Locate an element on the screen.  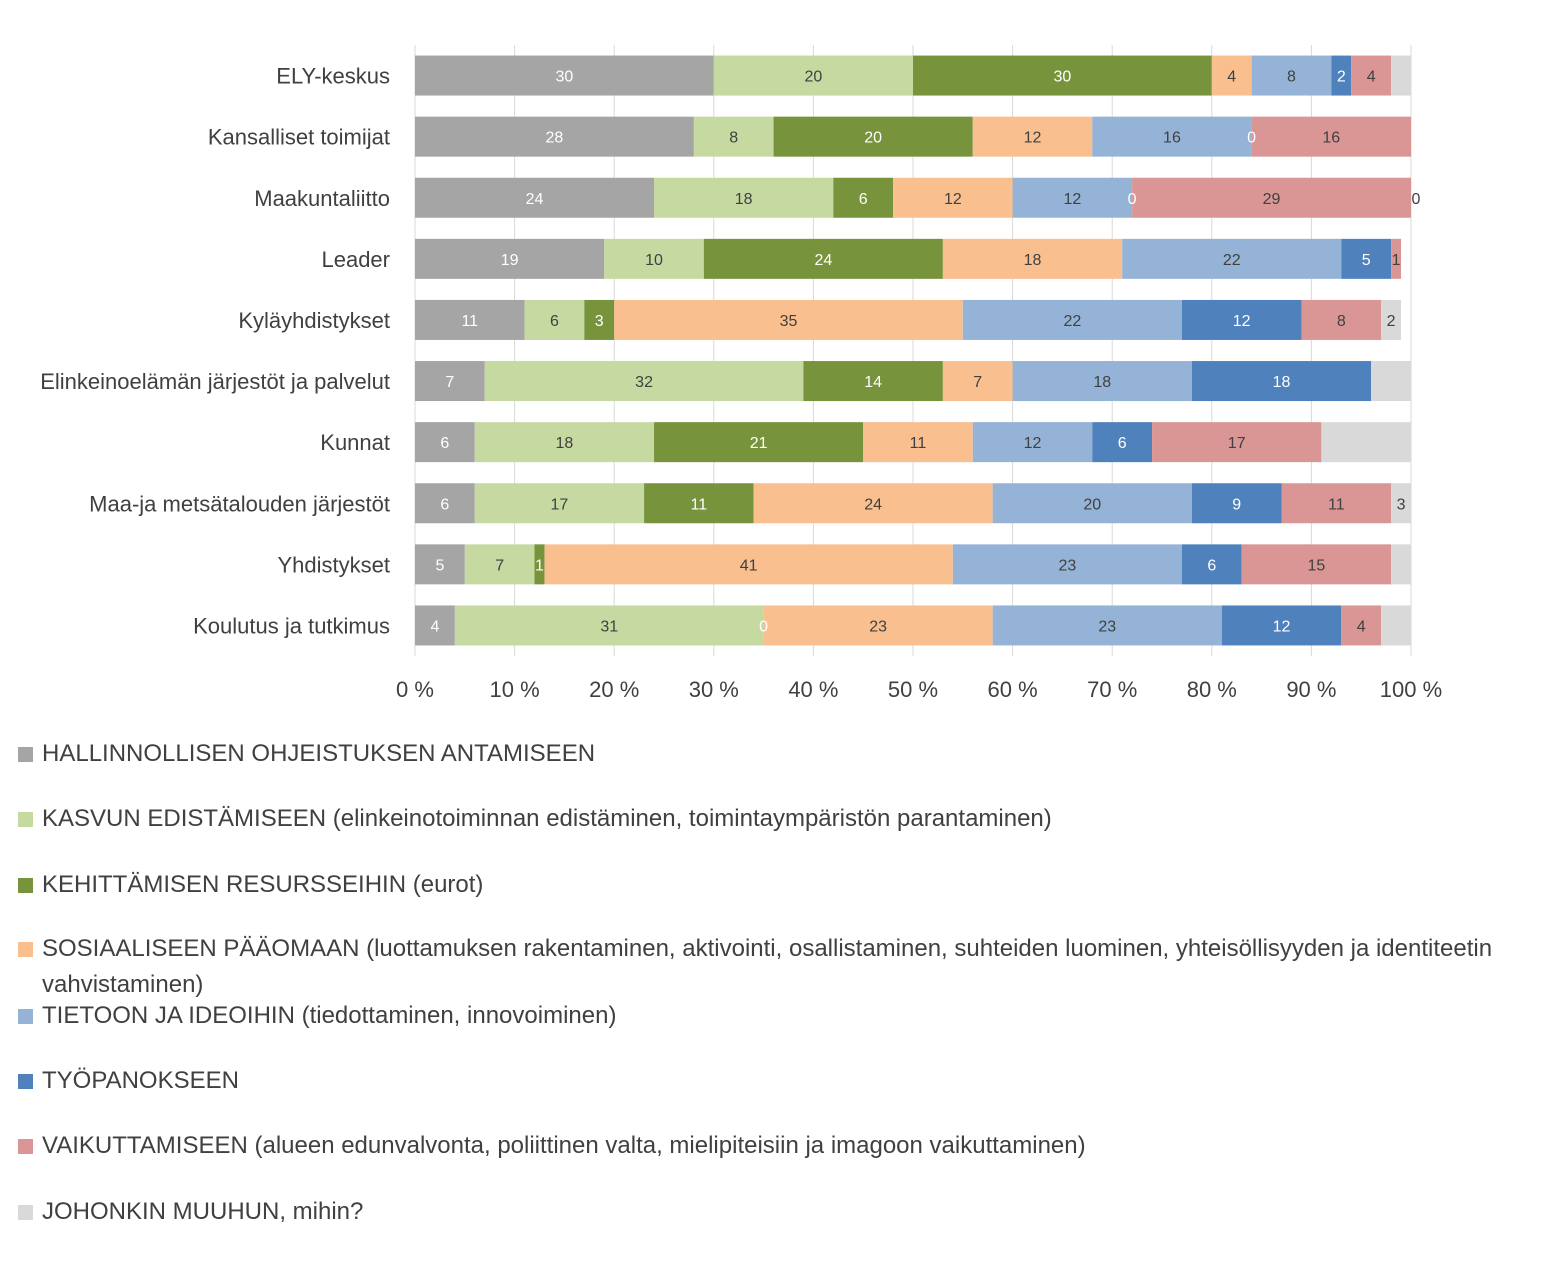
x-tick-label: 10 % is located at coordinates (515, 689).